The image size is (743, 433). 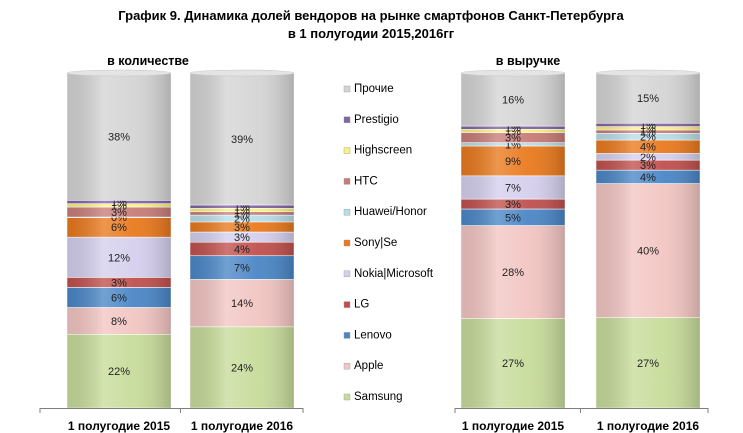 I want to click on data-label: 24%, so click(x=242, y=368).